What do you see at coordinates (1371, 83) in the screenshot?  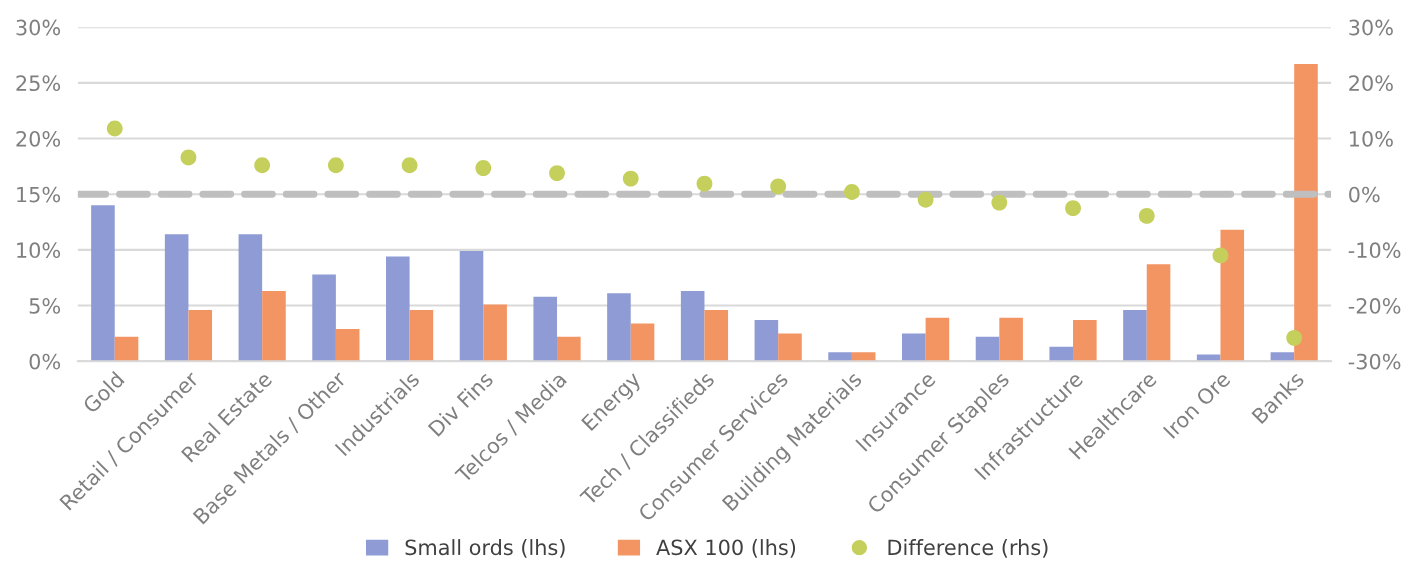 I see `y2-tick-label: 20%` at bounding box center [1371, 83].